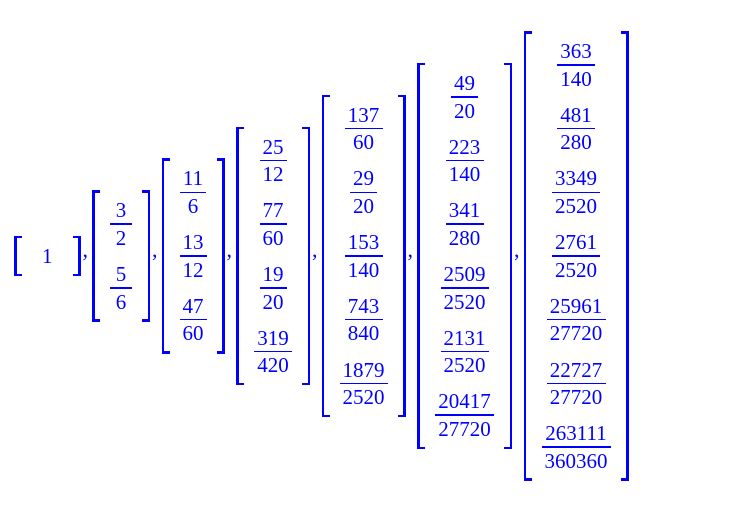 The image size is (751, 512). I want to click on vector-entry: 153 140, so click(363, 256).